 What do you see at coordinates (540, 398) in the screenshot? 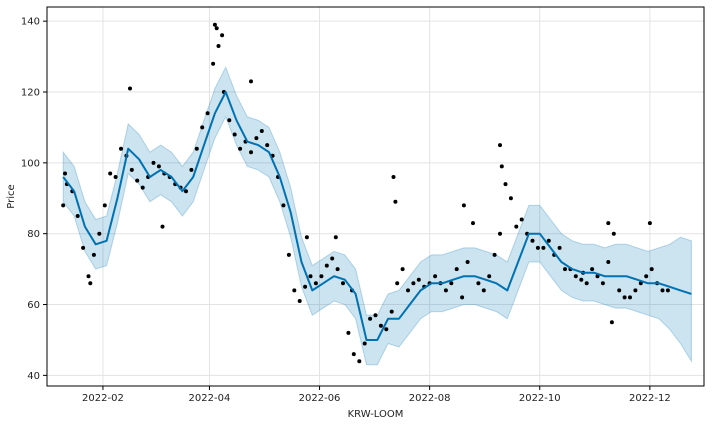
I see `x-tick-label: 2022-10` at bounding box center [540, 398].